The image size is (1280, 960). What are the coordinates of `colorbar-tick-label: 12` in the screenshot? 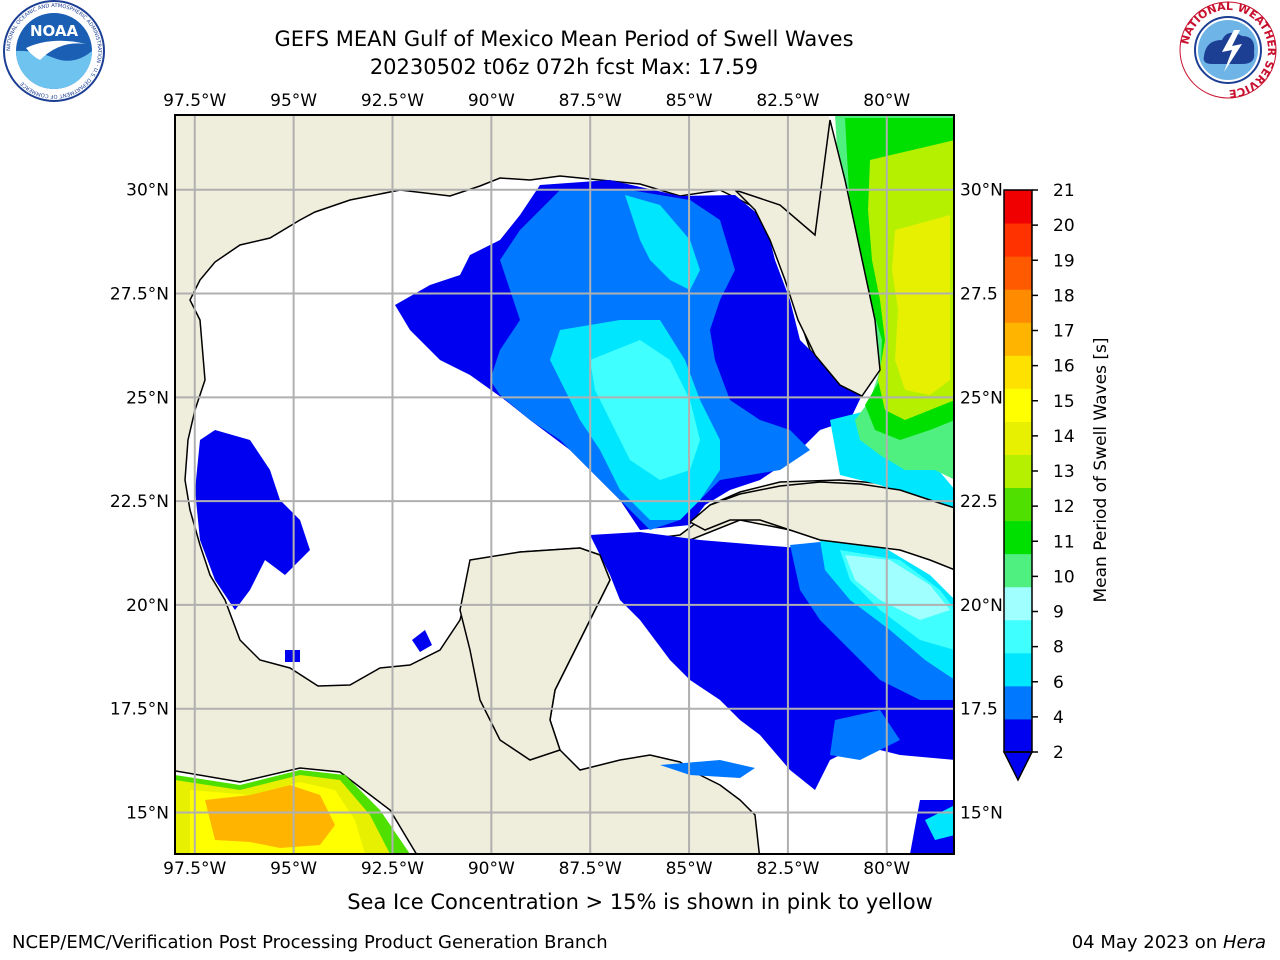 It's located at (1064, 507).